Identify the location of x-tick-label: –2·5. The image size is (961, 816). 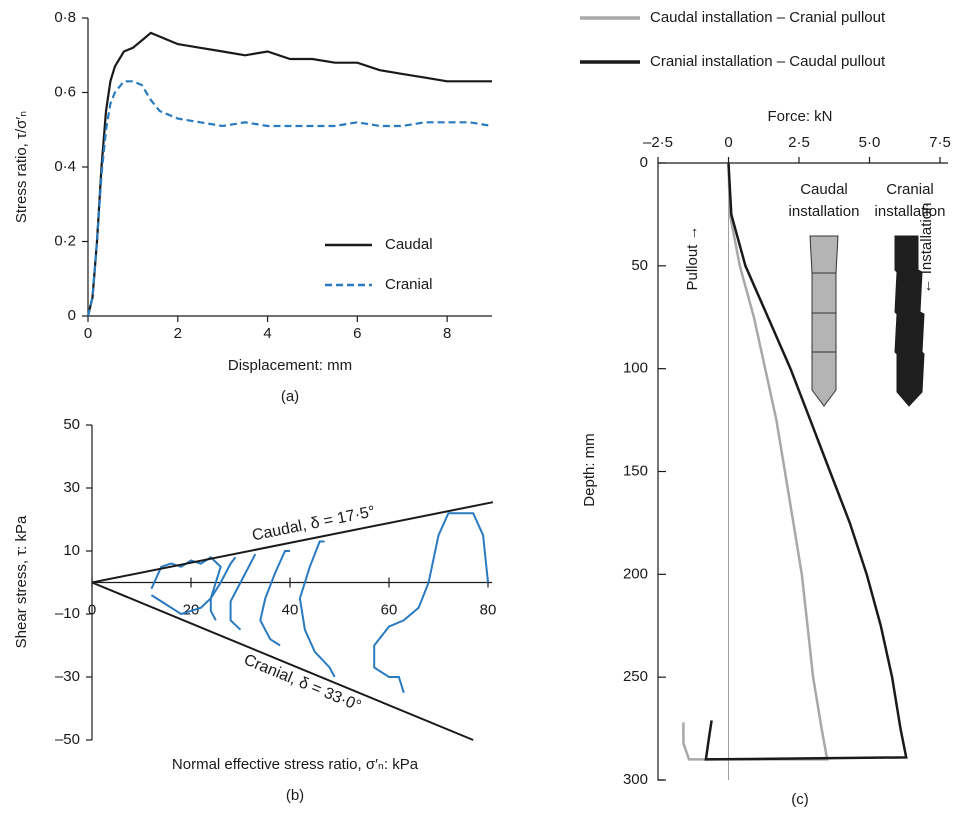
(658, 142).